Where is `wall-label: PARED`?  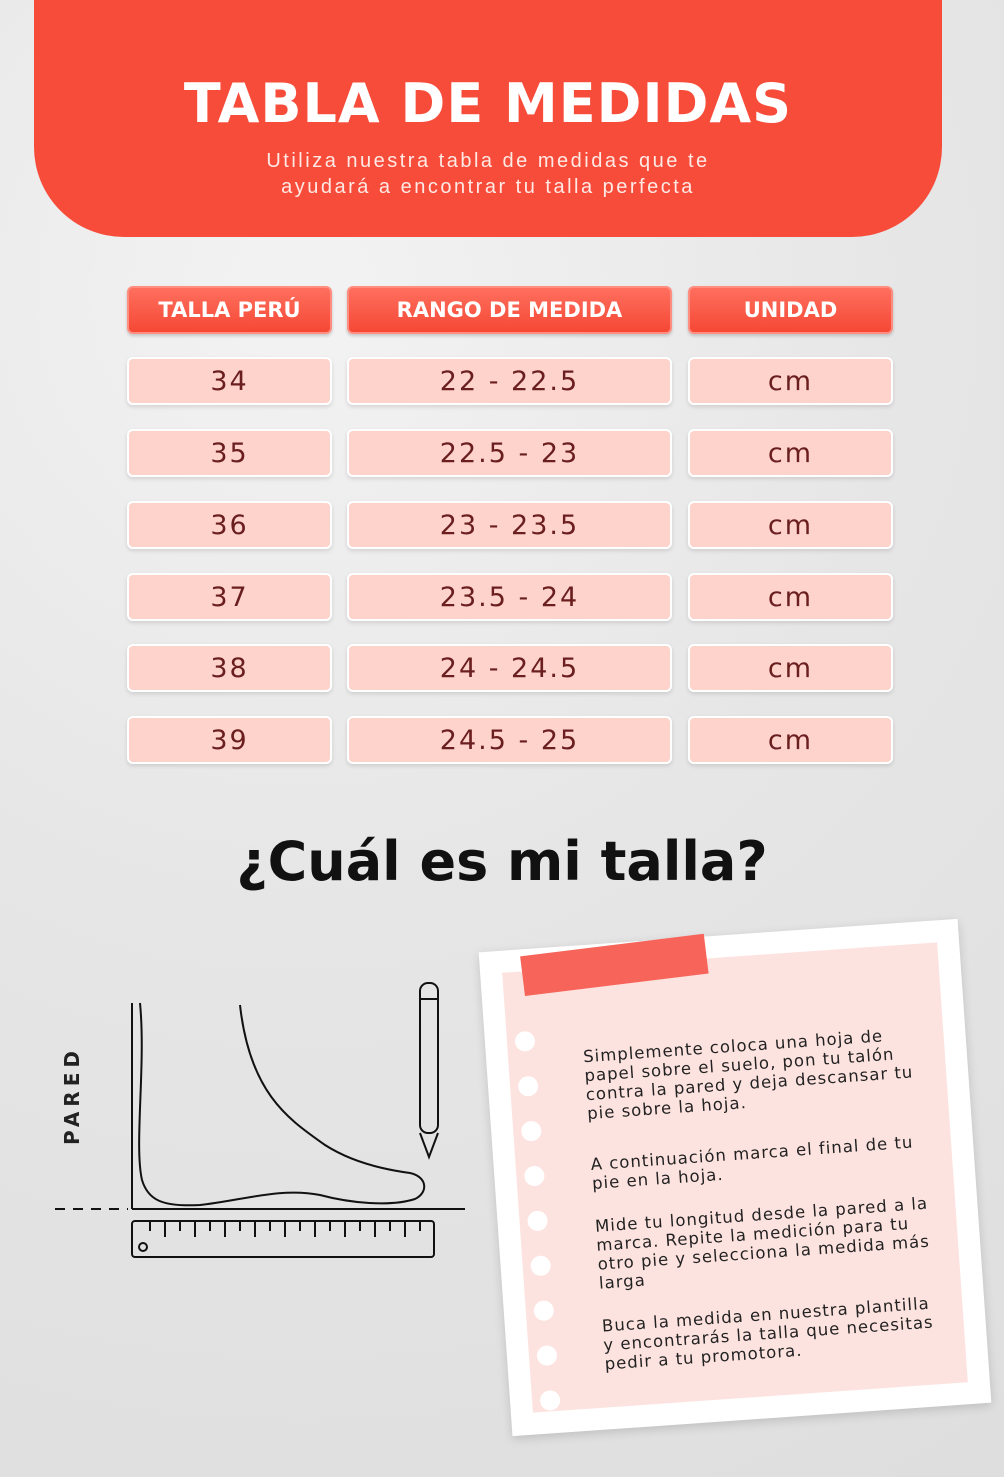
wall-label: PARED is located at coordinates (72, 1095).